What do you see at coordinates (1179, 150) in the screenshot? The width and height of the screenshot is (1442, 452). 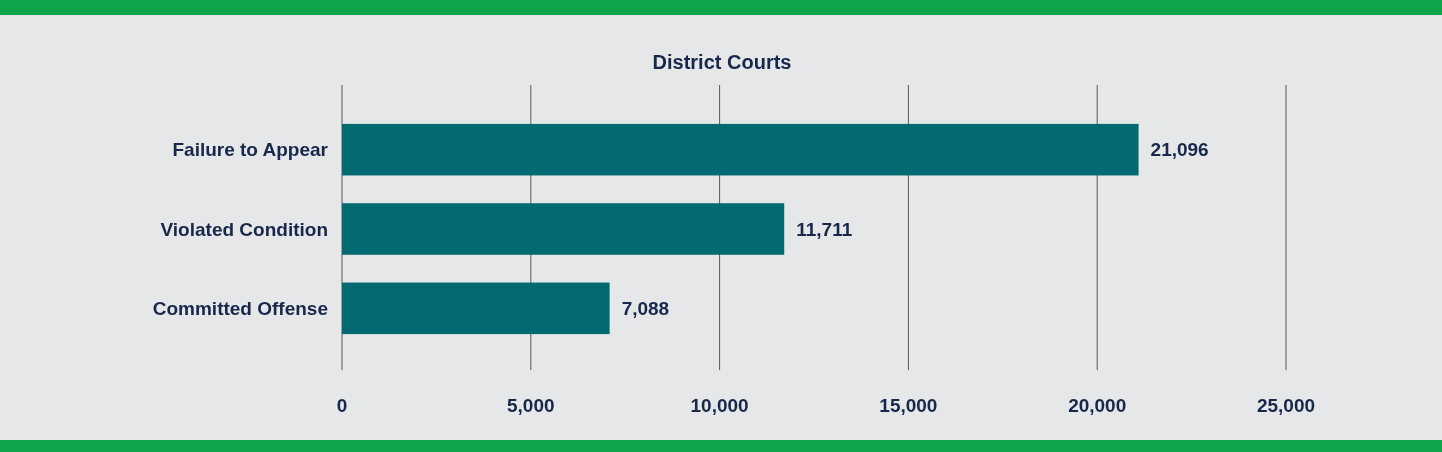 I see `data-label: 21,096` at bounding box center [1179, 150].